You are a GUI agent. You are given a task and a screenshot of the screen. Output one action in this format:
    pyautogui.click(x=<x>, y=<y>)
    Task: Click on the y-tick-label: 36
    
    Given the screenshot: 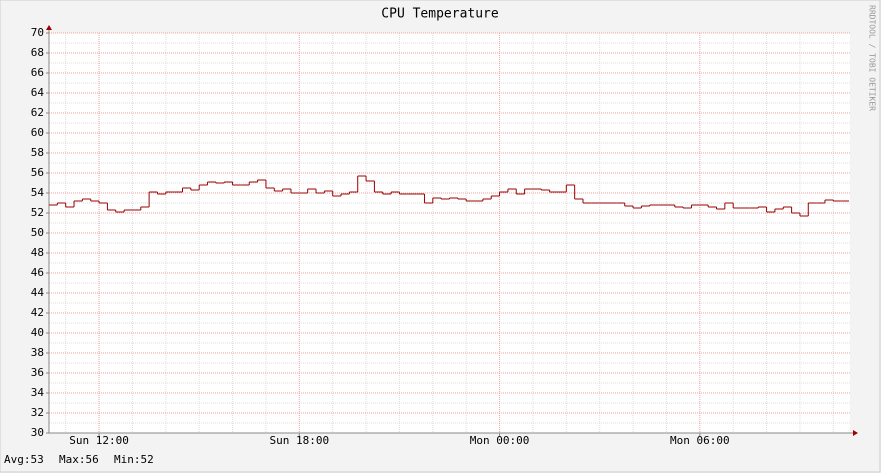 What is the action you would take?
    pyautogui.click(x=37, y=372)
    